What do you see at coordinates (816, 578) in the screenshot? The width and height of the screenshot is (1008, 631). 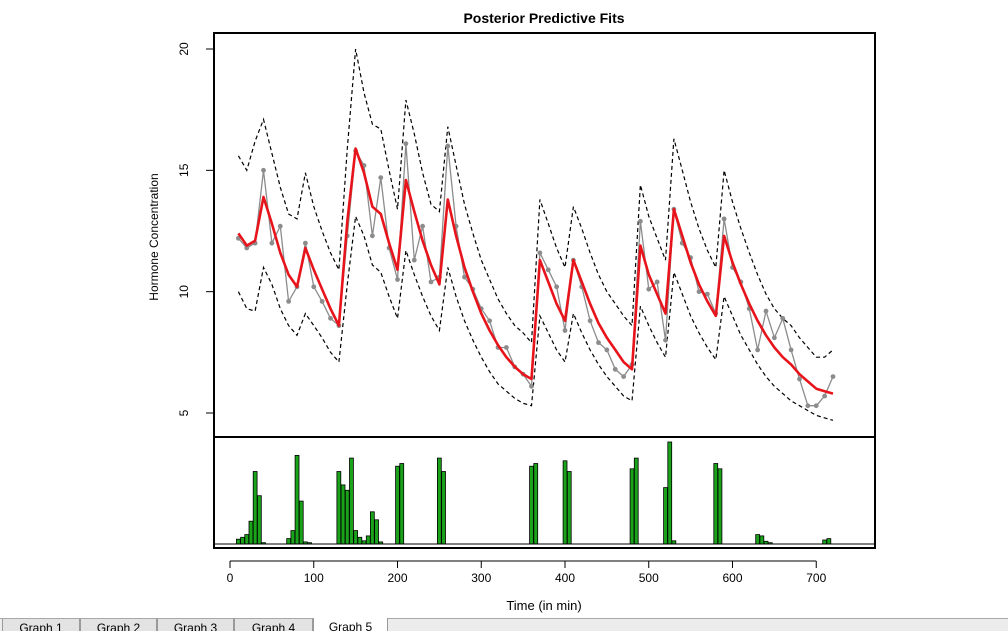 I see `x-tick-label: 700` at bounding box center [816, 578].